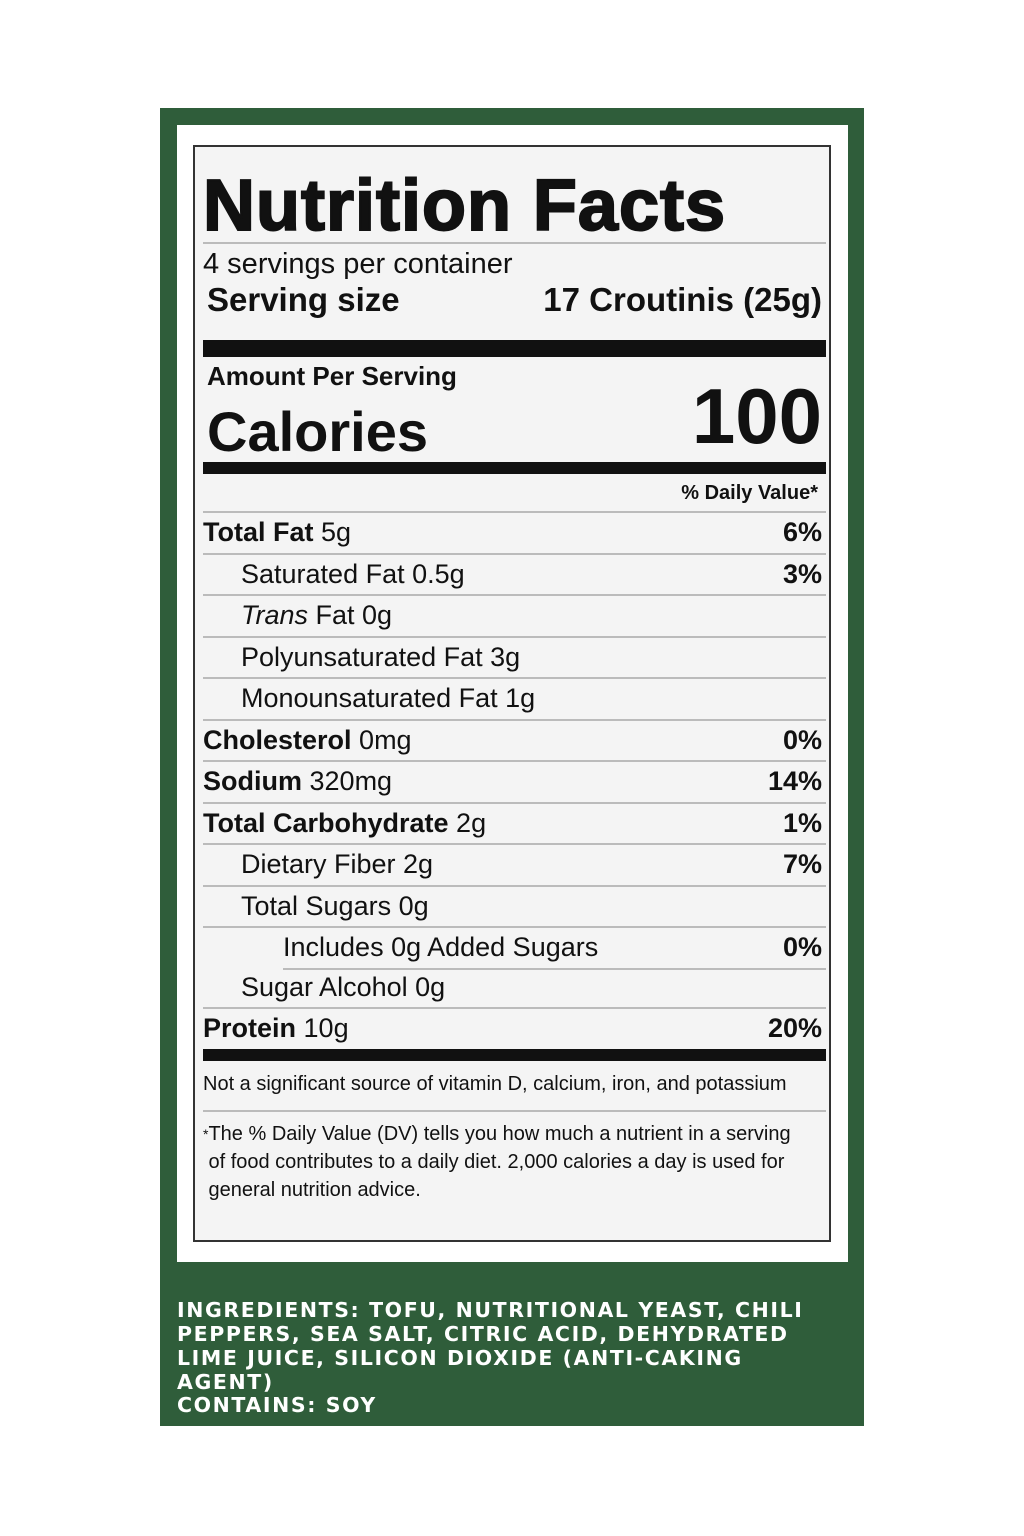 The image size is (1024, 1536). What do you see at coordinates (471, 822) in the screenshot?
I see `nutrient-amount: 2g` at bounding box center [471, 822].